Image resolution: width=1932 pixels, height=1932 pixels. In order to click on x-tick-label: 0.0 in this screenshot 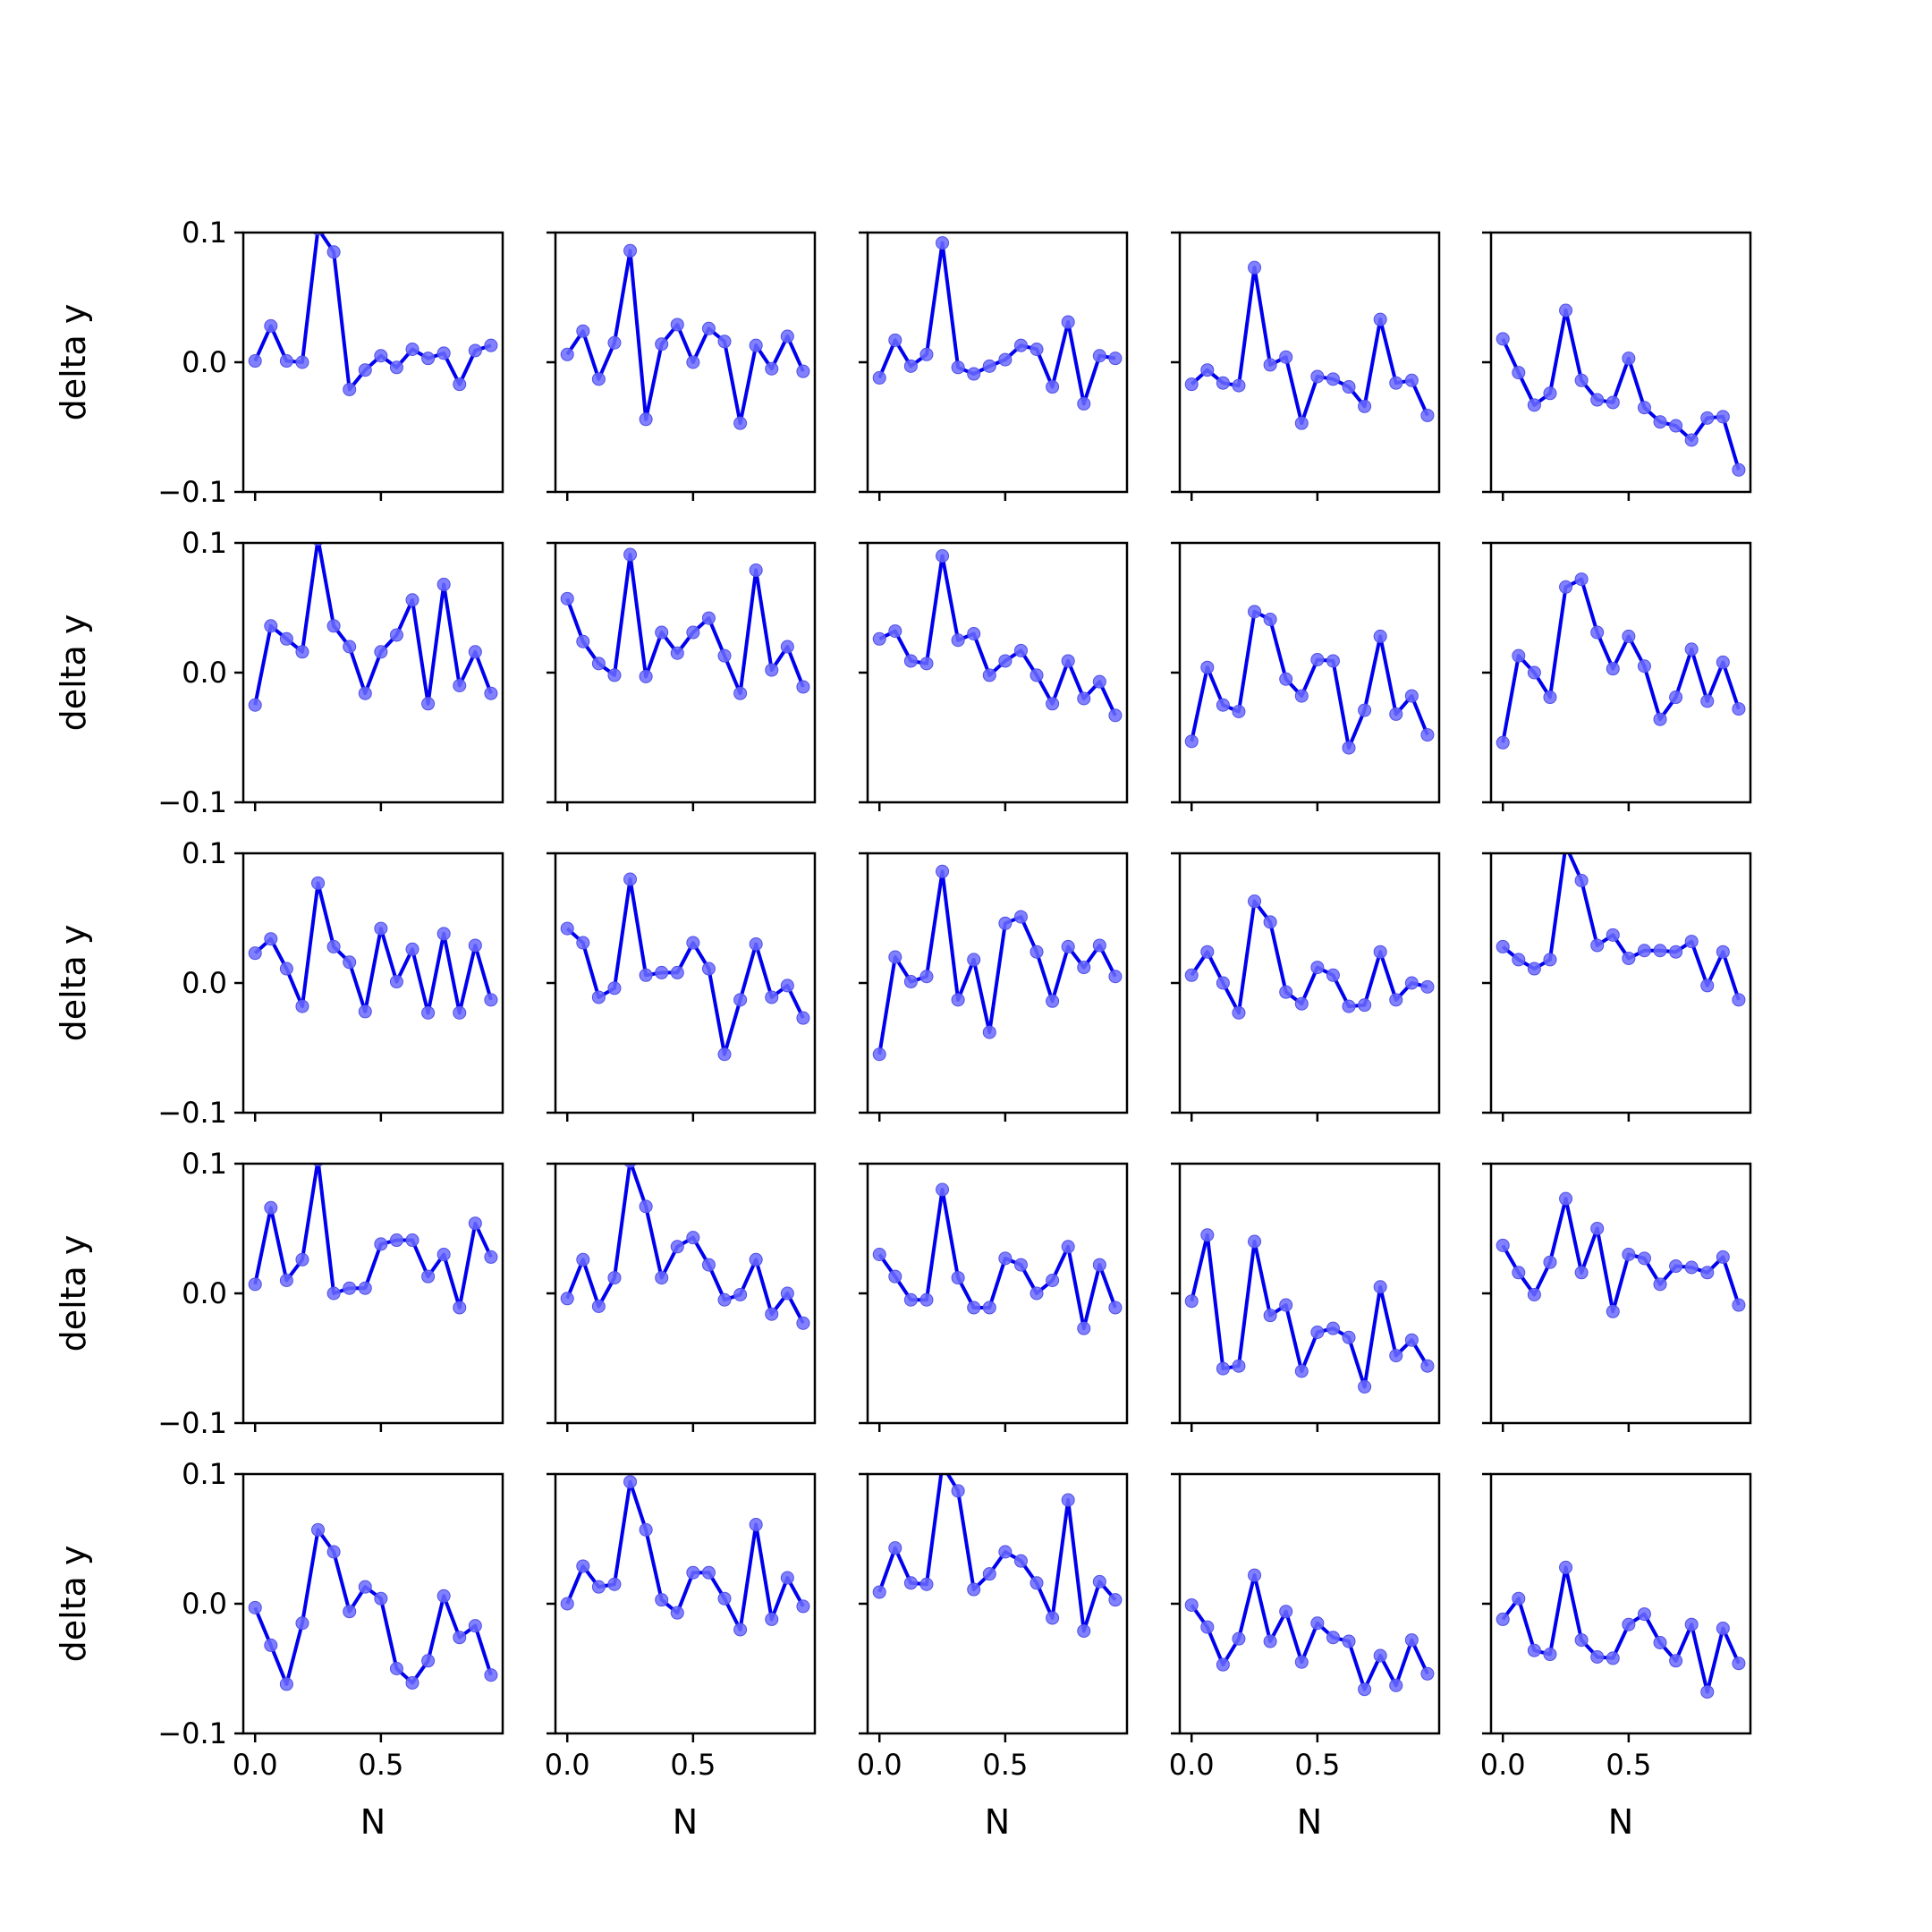, I will do `click(567, 1765)`.